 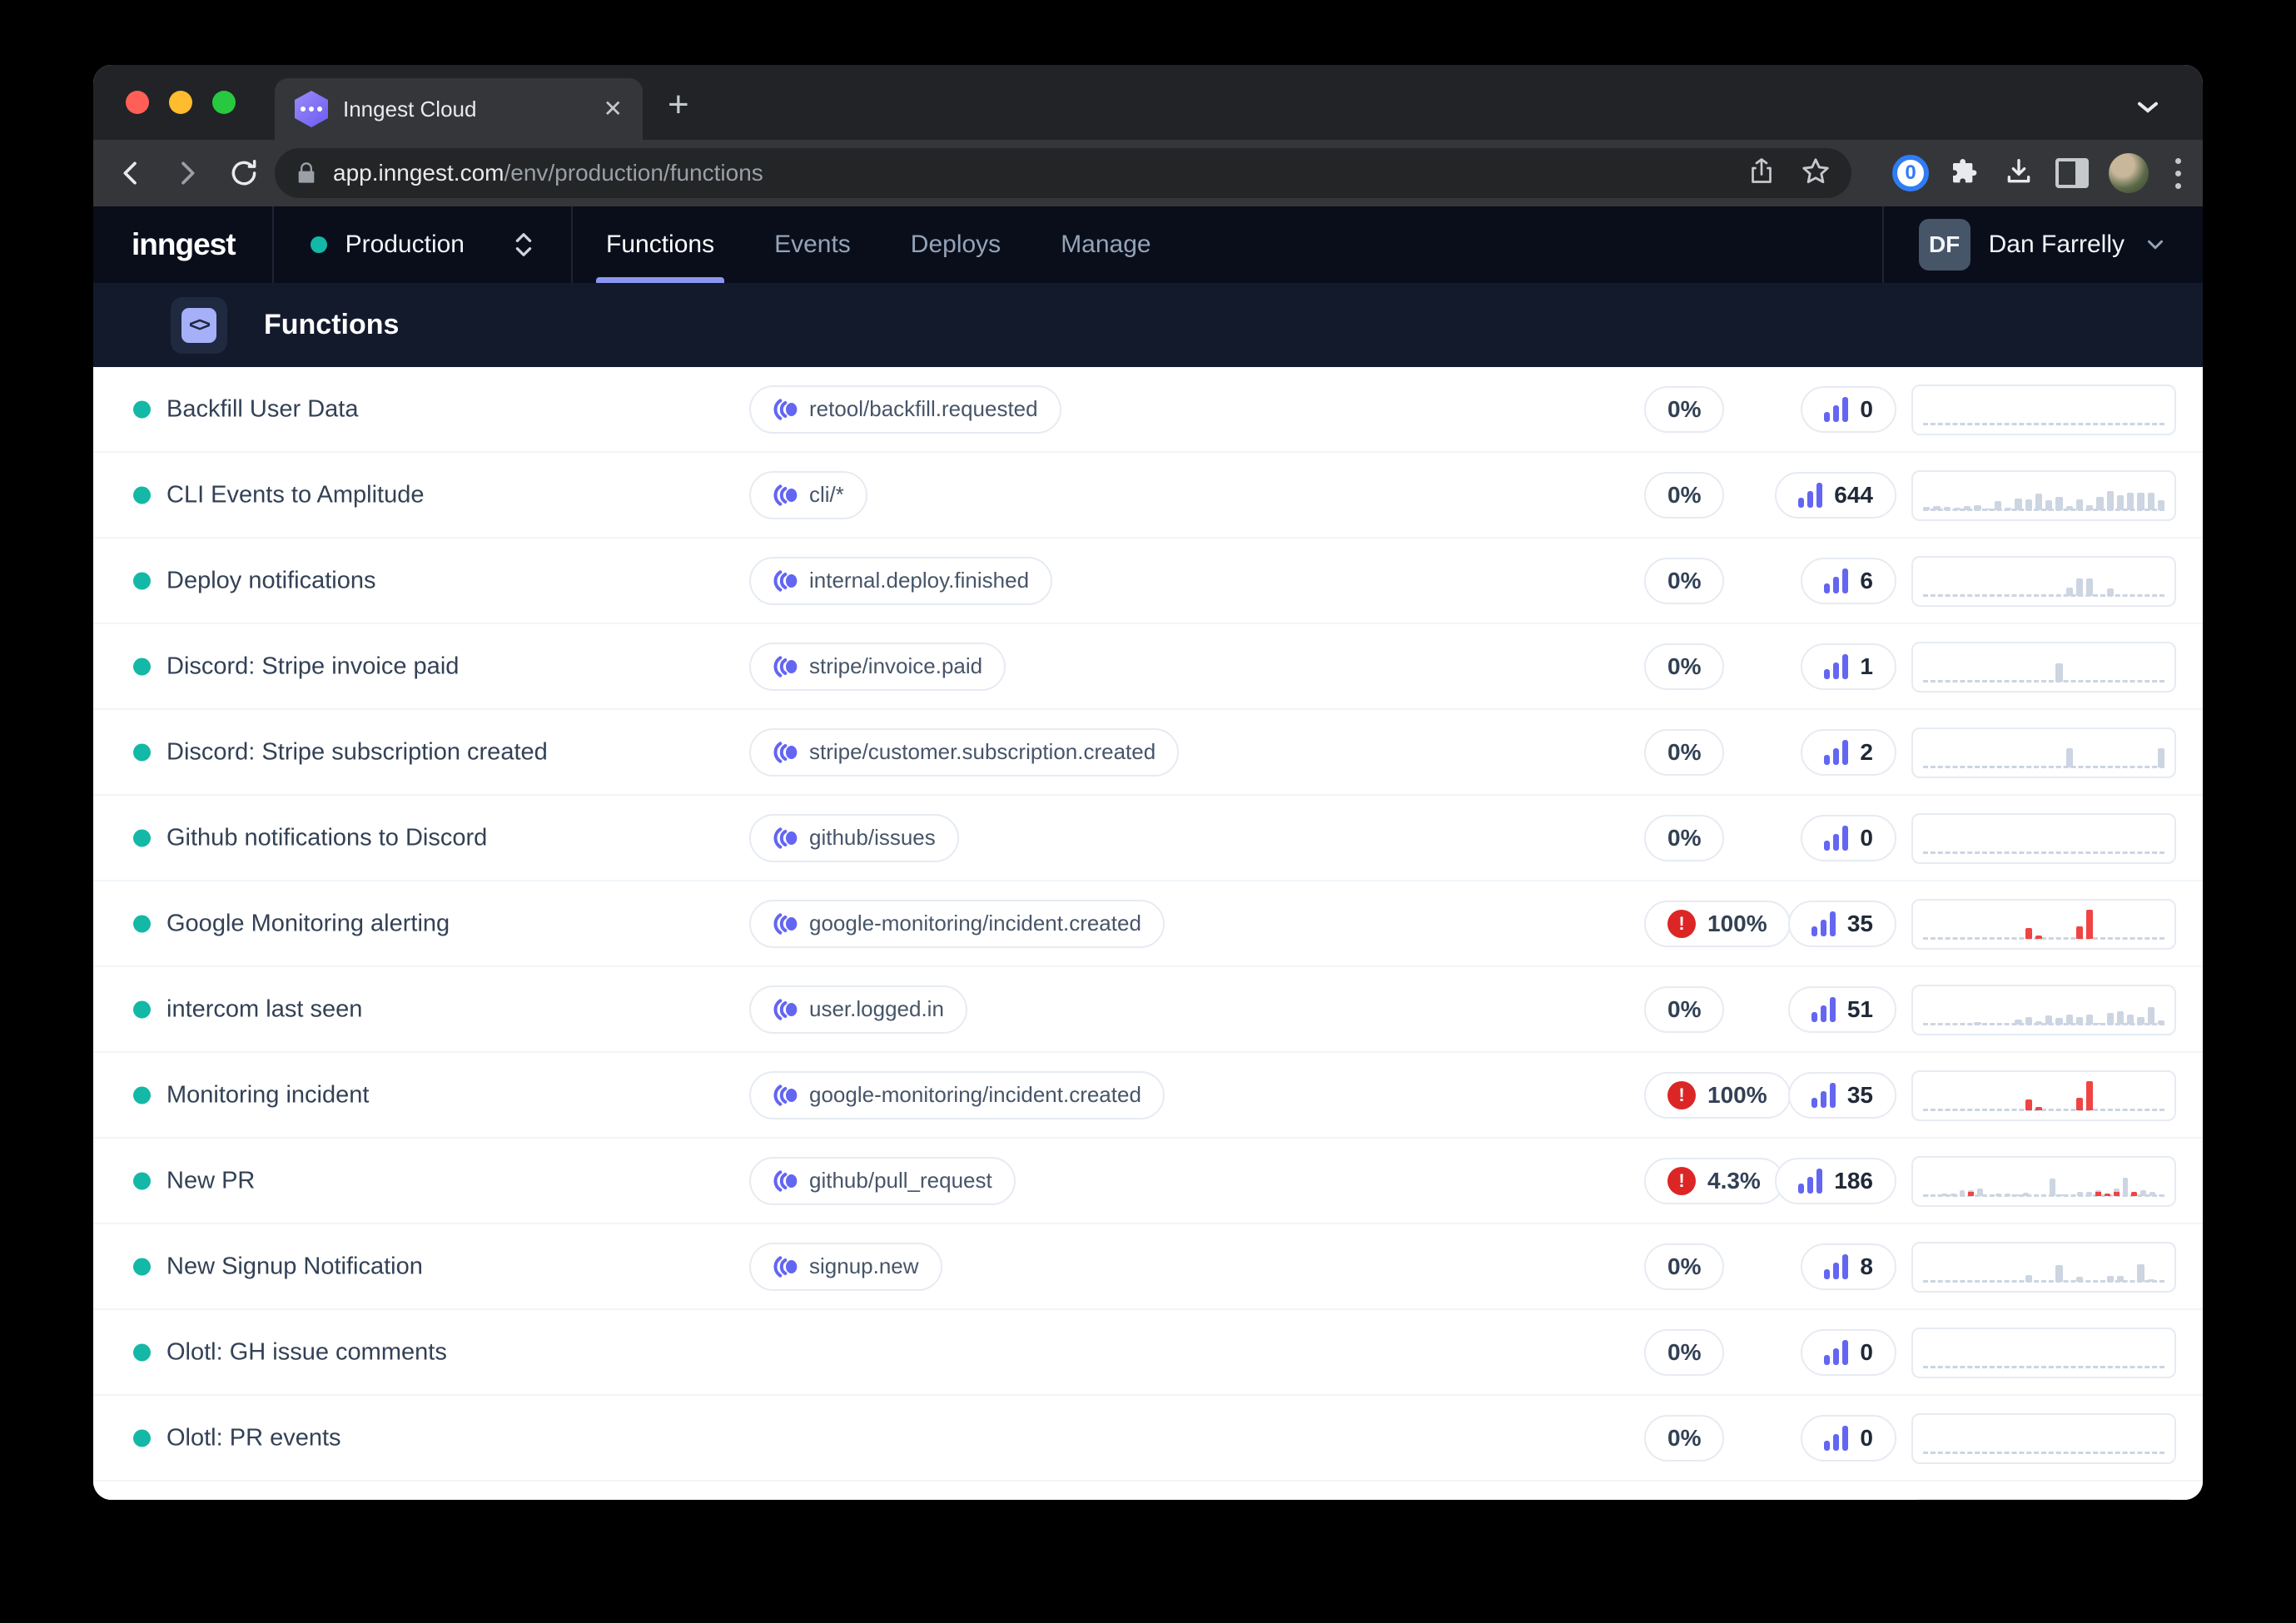 I want to click on event-trigger-badge: stripe/customer.subscription.created, so click(x=965, y=752).